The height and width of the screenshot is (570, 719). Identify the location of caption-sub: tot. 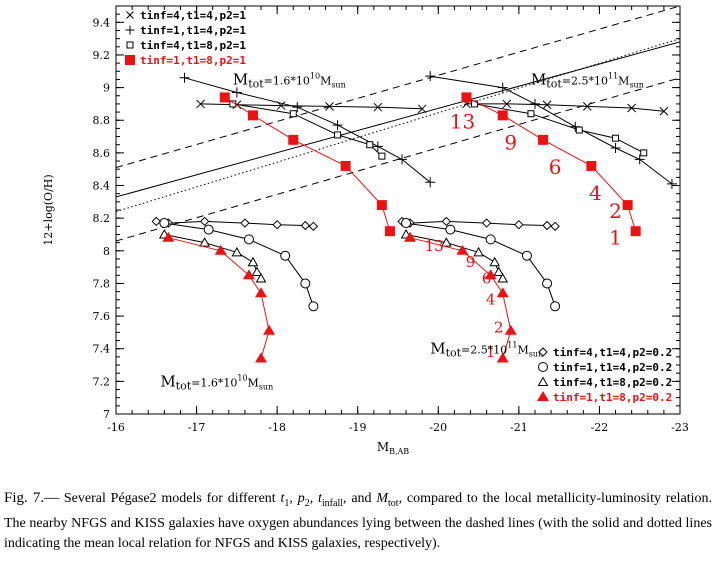
(393, 503).